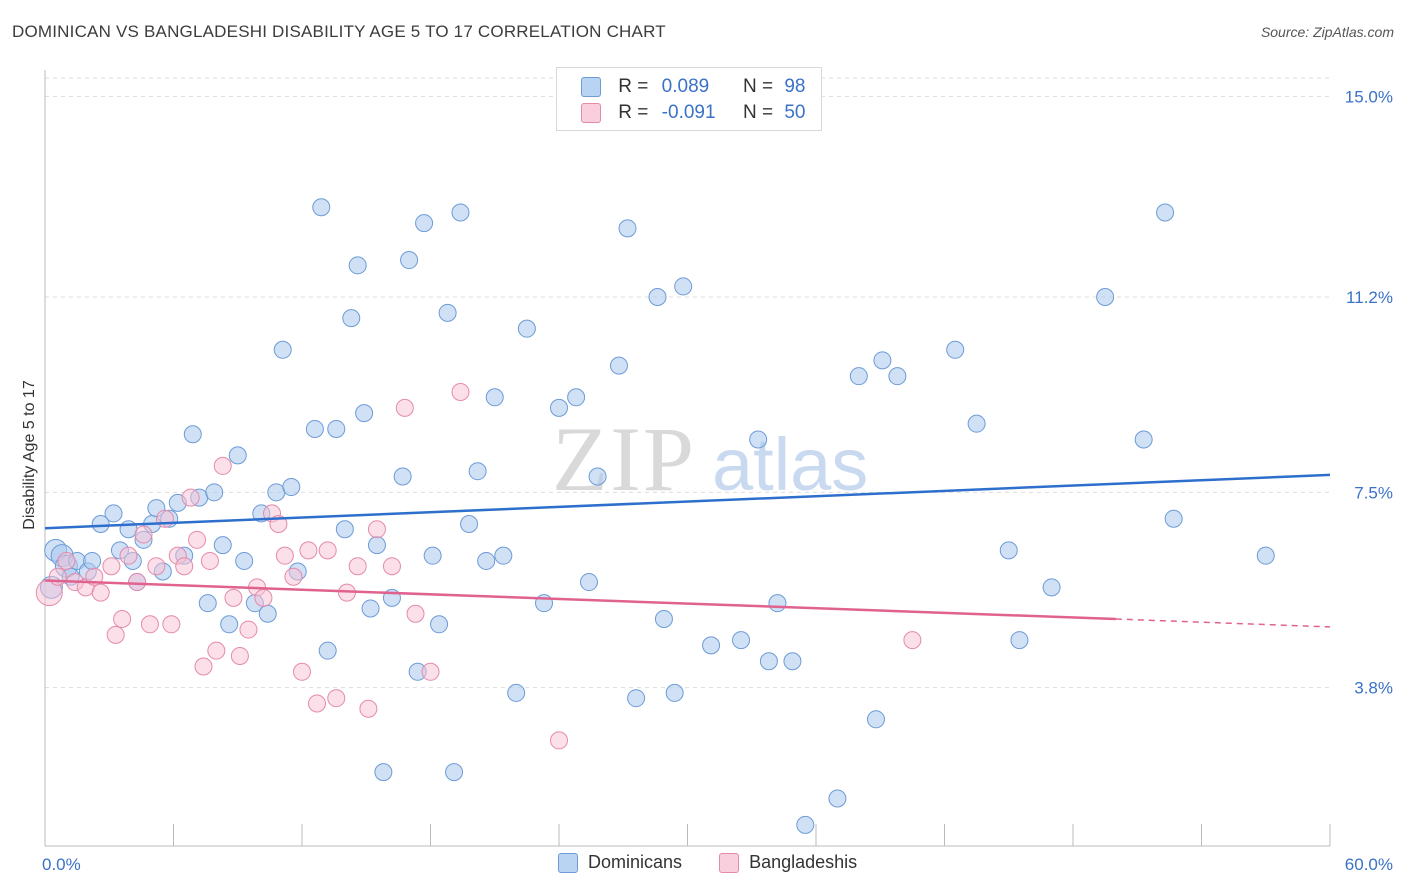 This screenshot has height=892, width=1406. I want to click on legend-dominicans-label: Dominicans, so click(635, 862).